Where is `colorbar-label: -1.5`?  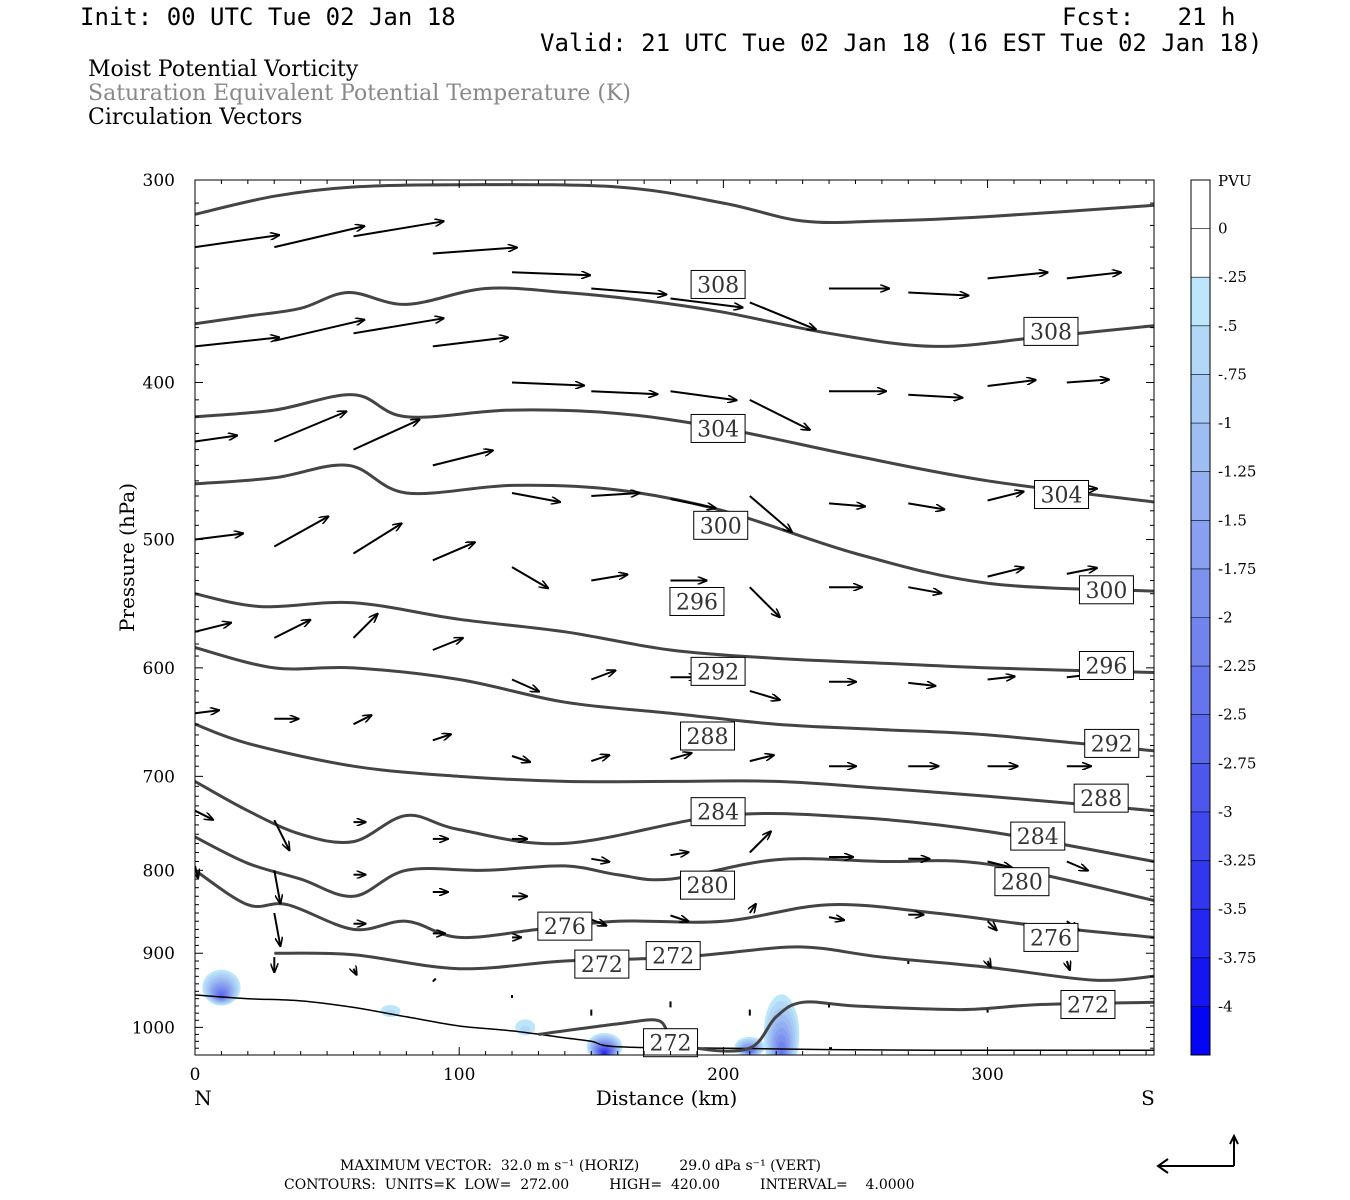
colorbar-label: -1.5 is located at coordinates (1232, 520).